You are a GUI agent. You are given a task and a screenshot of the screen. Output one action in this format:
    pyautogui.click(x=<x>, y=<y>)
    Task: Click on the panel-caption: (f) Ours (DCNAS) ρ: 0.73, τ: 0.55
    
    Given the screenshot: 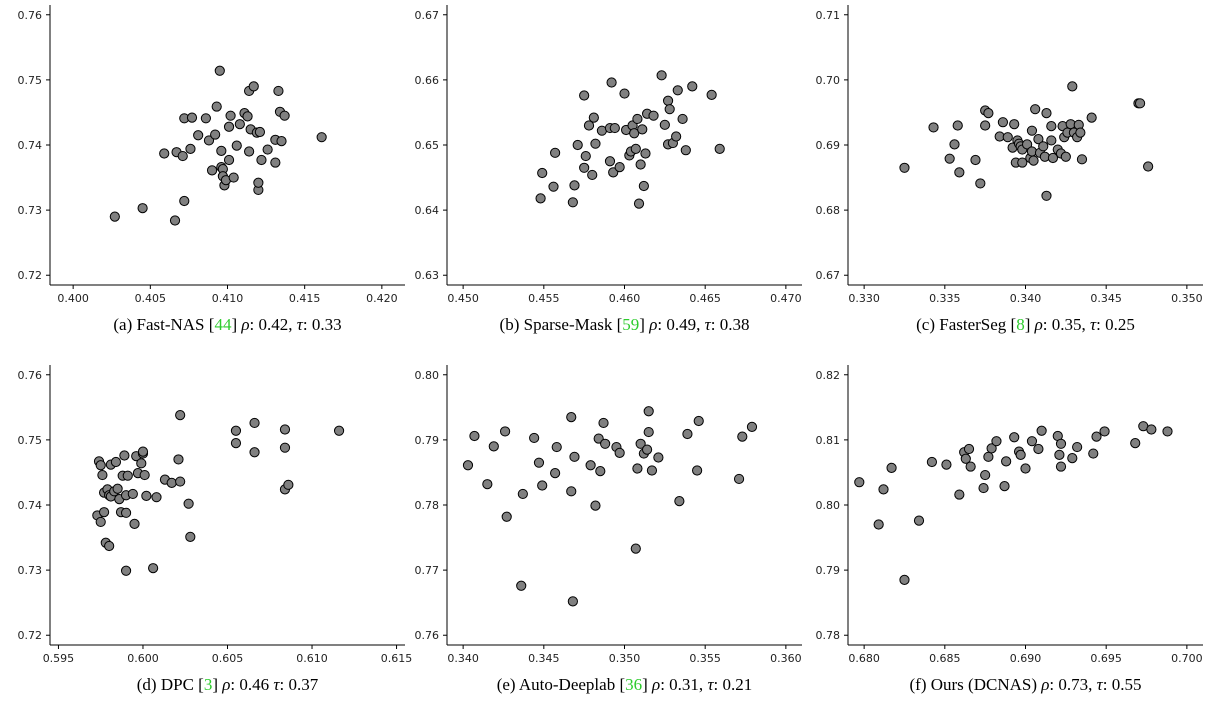 What is the action you would take?
    pyautogui.click(x=1026, y=684)
    